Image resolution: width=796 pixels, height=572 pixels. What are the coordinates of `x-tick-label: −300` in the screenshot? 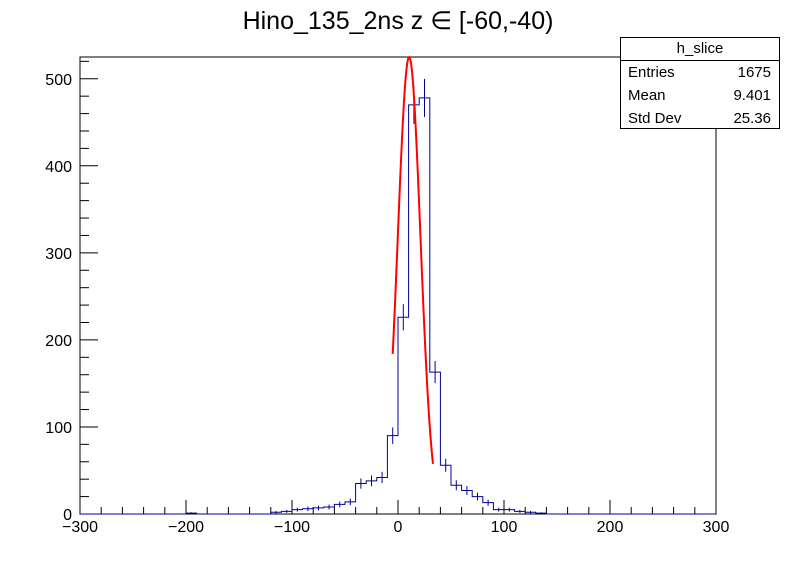 It's located at (80, 527).